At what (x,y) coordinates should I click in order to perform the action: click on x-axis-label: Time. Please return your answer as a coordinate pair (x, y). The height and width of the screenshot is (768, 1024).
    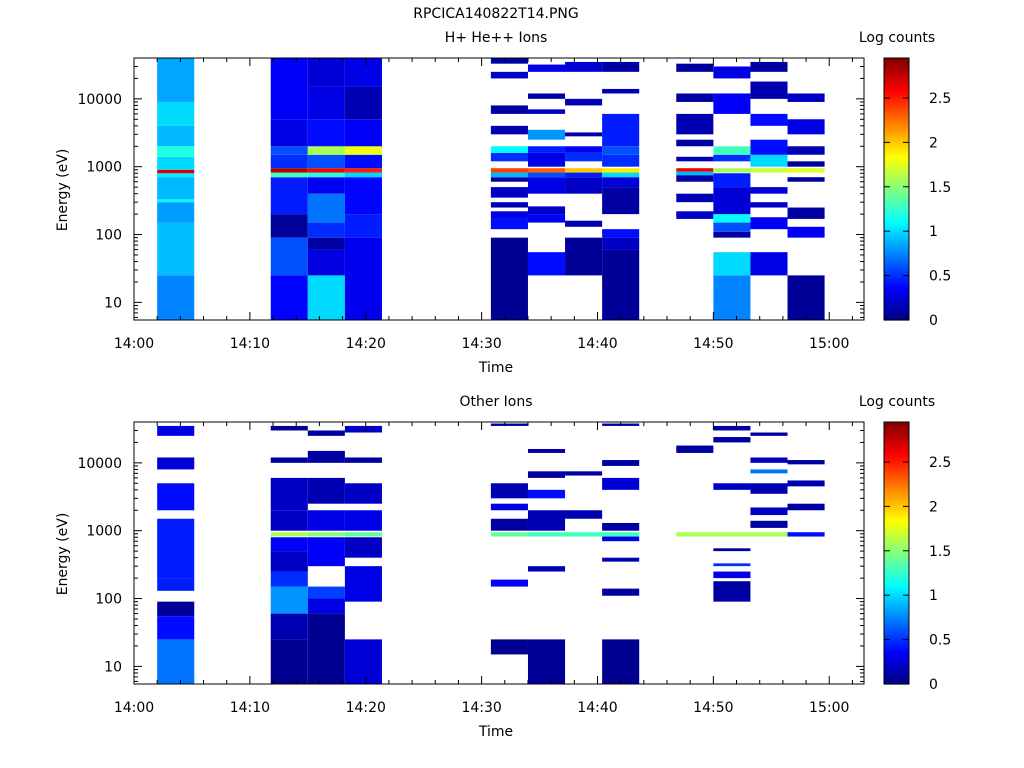
    Looking at the image, I should click on (495, 368).